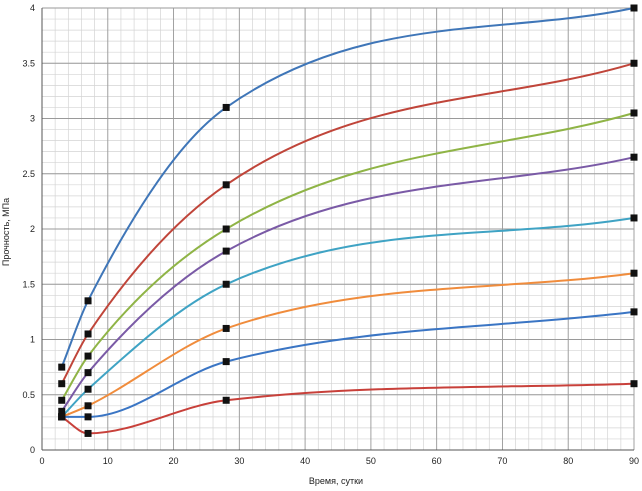  I want to click on x-tick-label: 70, so click(502, 461).